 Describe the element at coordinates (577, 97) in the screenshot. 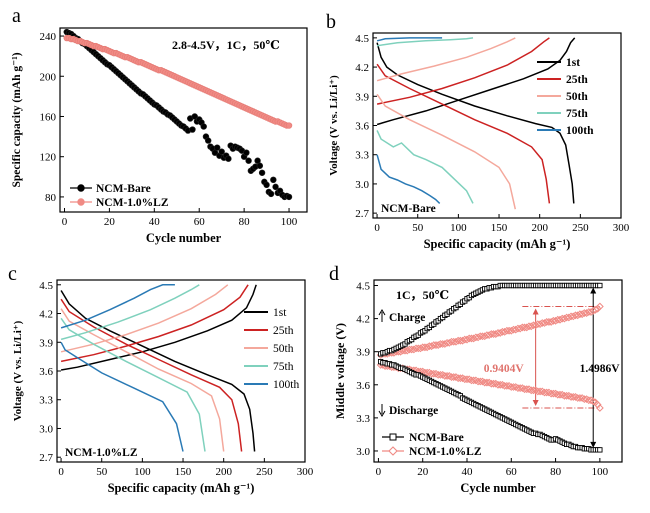

I see `panel-b-legend-label: 50th` at that location.